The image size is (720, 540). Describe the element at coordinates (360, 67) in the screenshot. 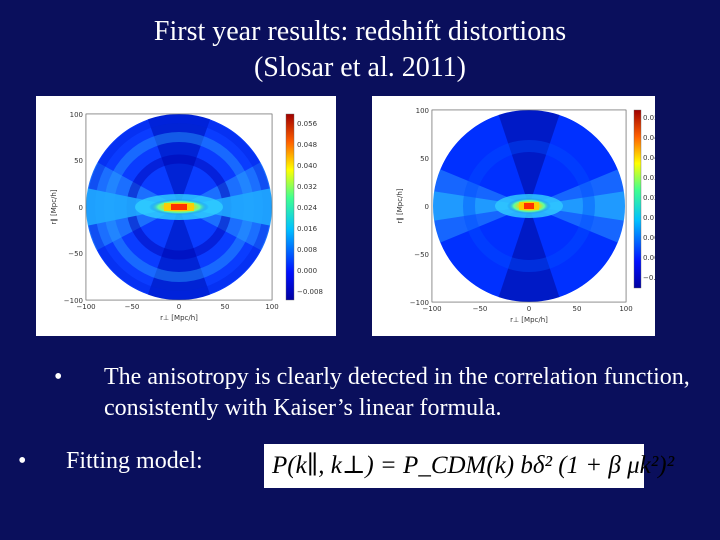

I see `title-line-2: (Slosar et al. 2011)` at that location.